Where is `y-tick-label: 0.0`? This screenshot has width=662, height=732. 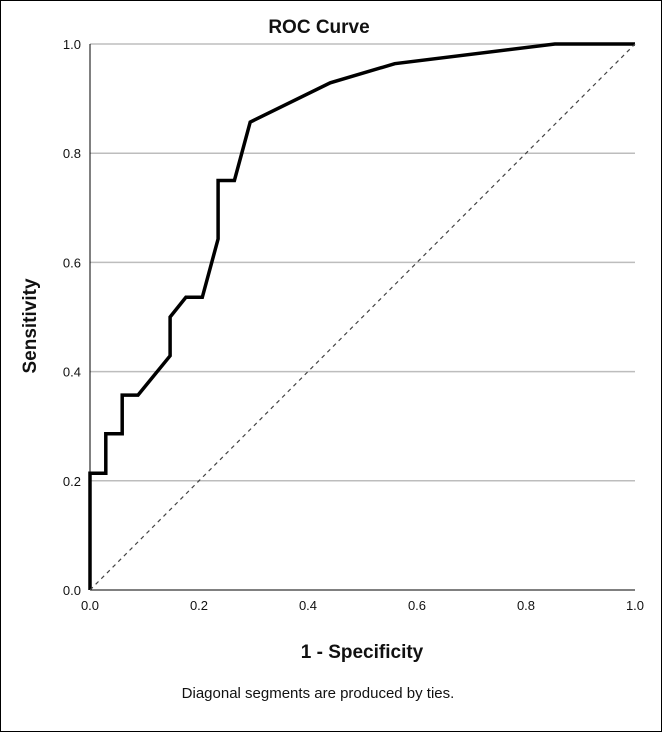
y-tick-label: 0.0 is located at coordinates (72, 590).